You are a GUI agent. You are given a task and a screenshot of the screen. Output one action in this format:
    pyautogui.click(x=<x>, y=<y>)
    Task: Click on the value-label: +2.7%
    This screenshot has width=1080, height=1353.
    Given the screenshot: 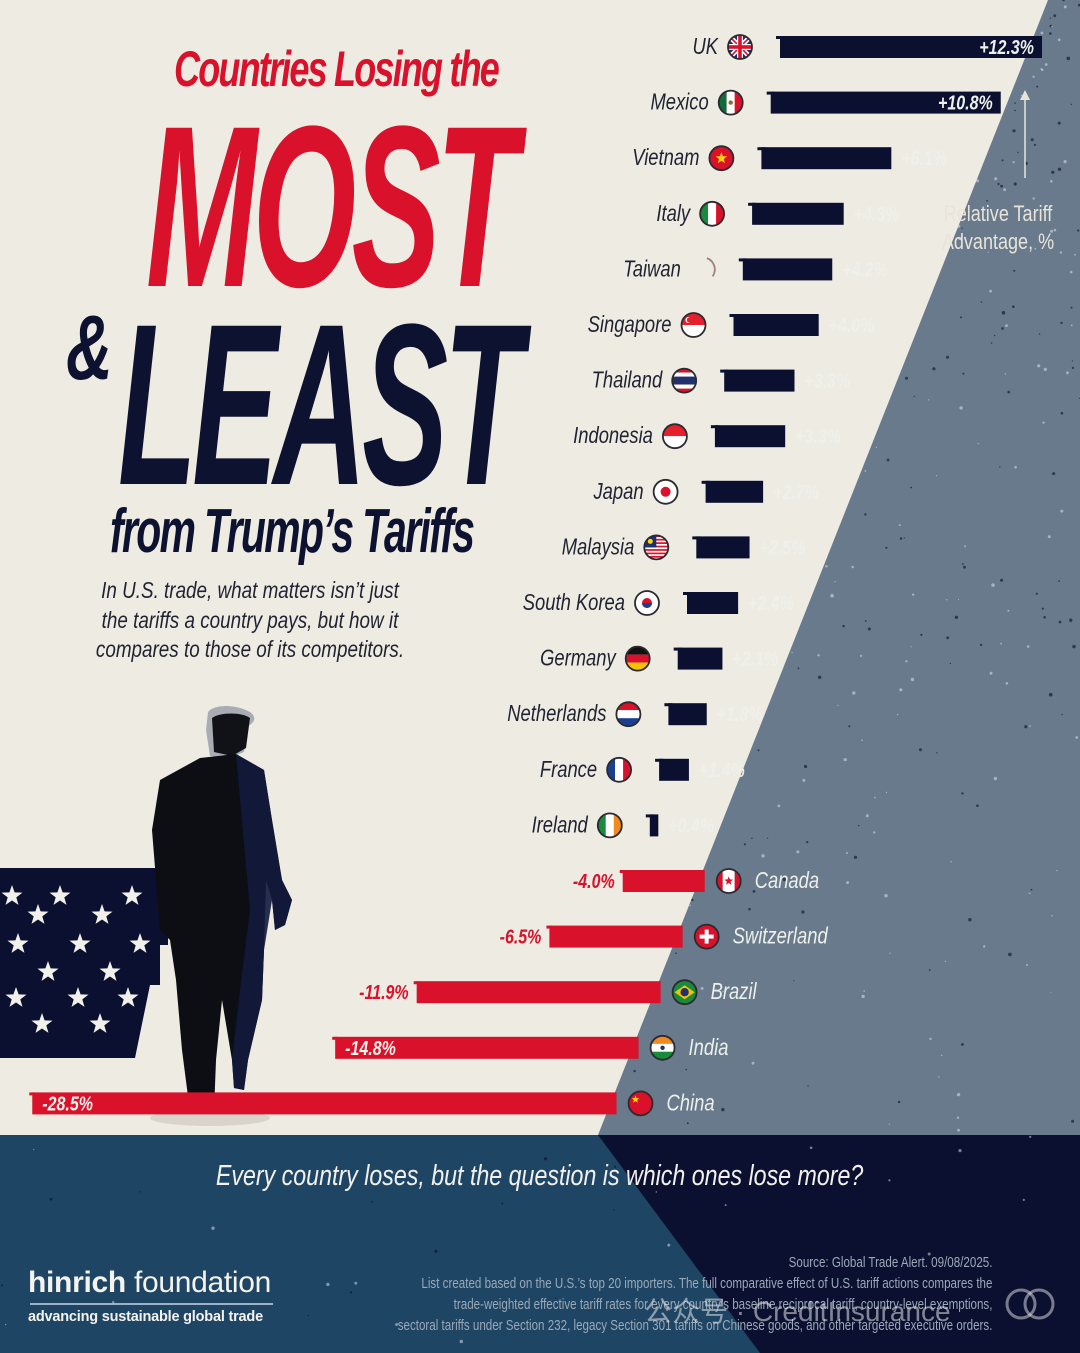 What is the action you would take?
    pyautogui.click(x=796, y=492)
    